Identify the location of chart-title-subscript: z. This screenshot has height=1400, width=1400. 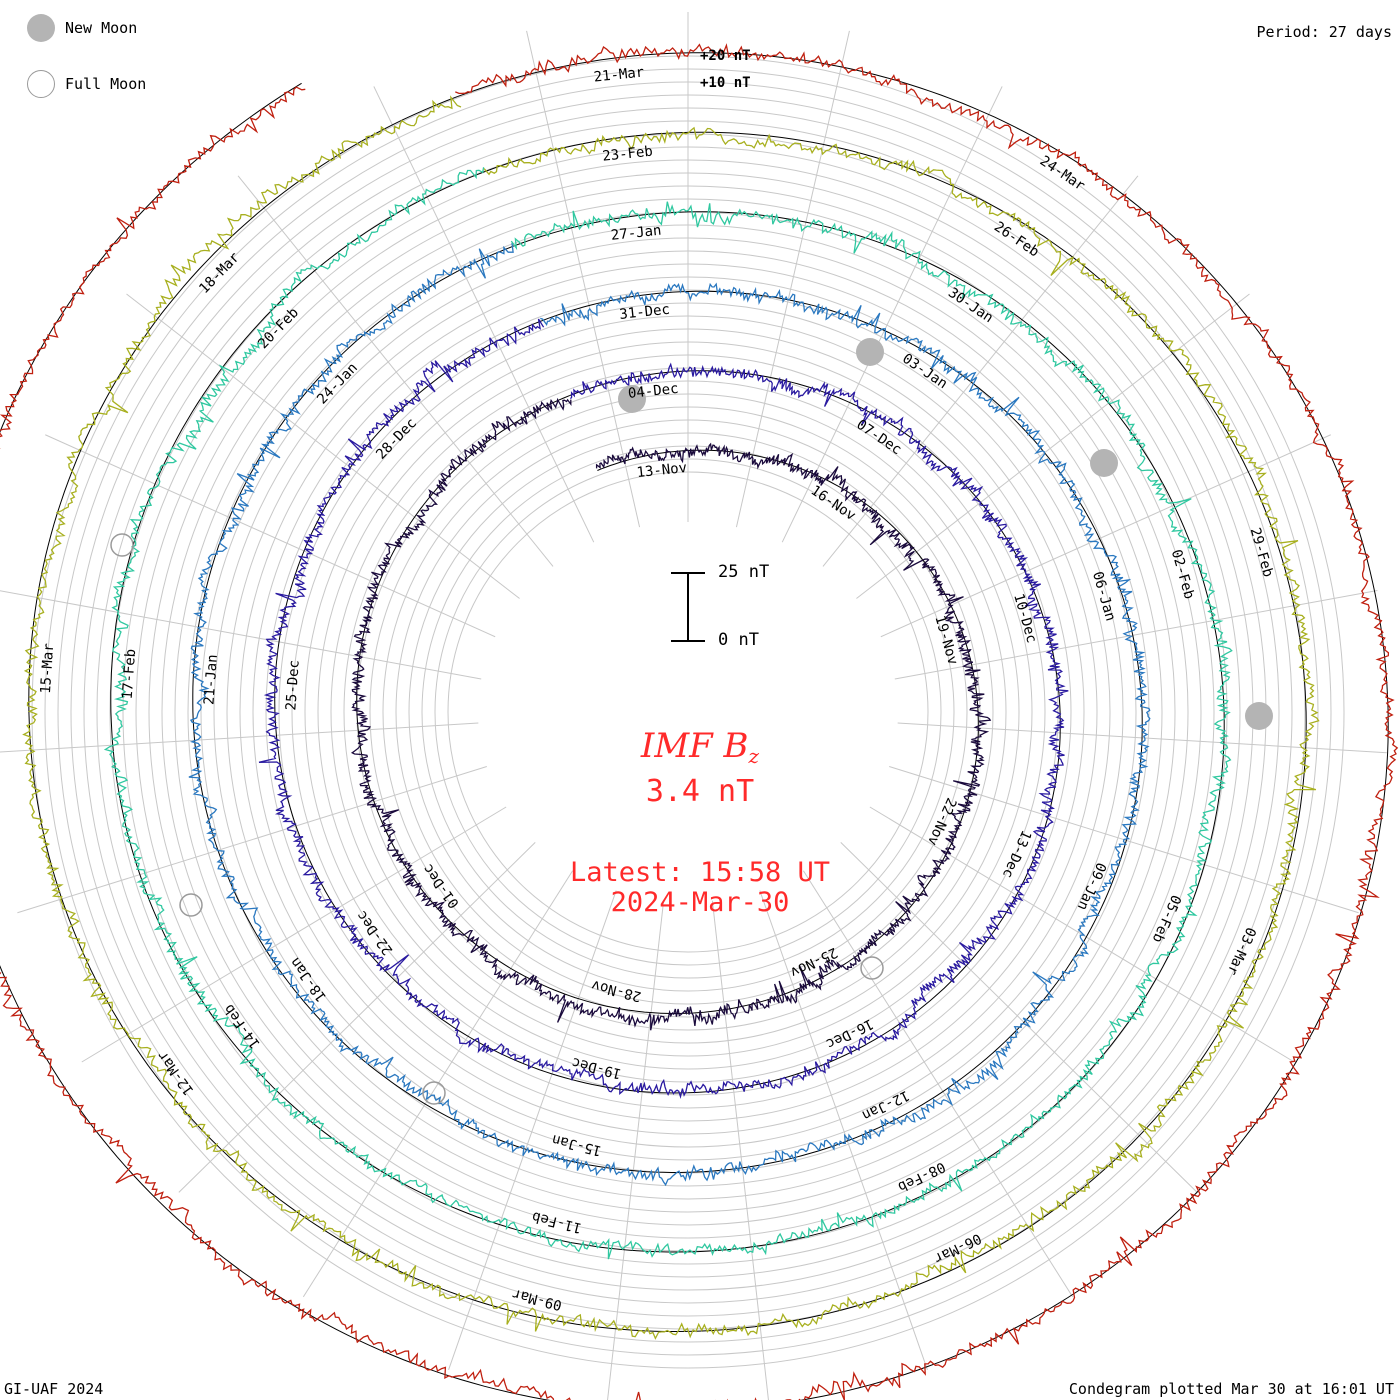
(754, 756).